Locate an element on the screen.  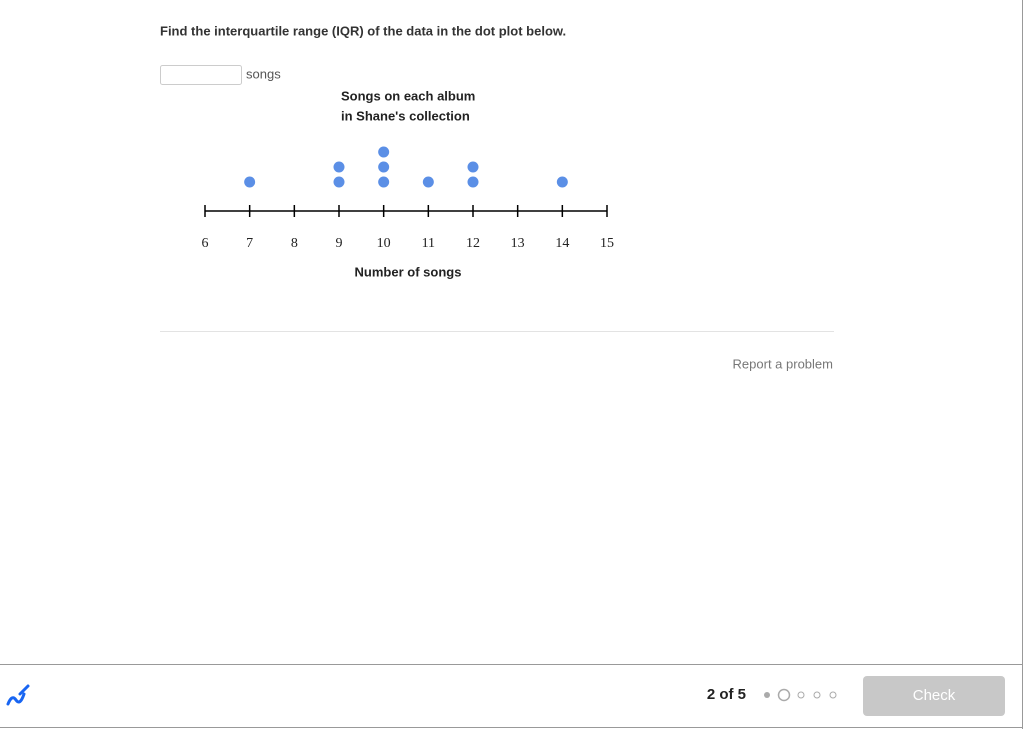
x-tick-label: 14 is located at coordinates (562, 243).